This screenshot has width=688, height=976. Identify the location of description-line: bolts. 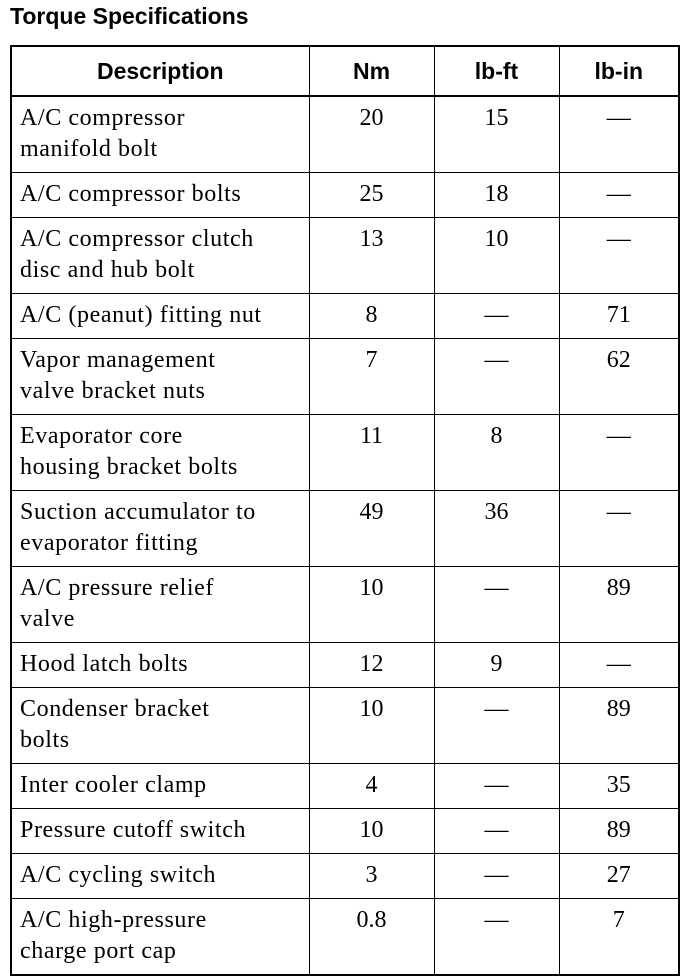
(45, 740).